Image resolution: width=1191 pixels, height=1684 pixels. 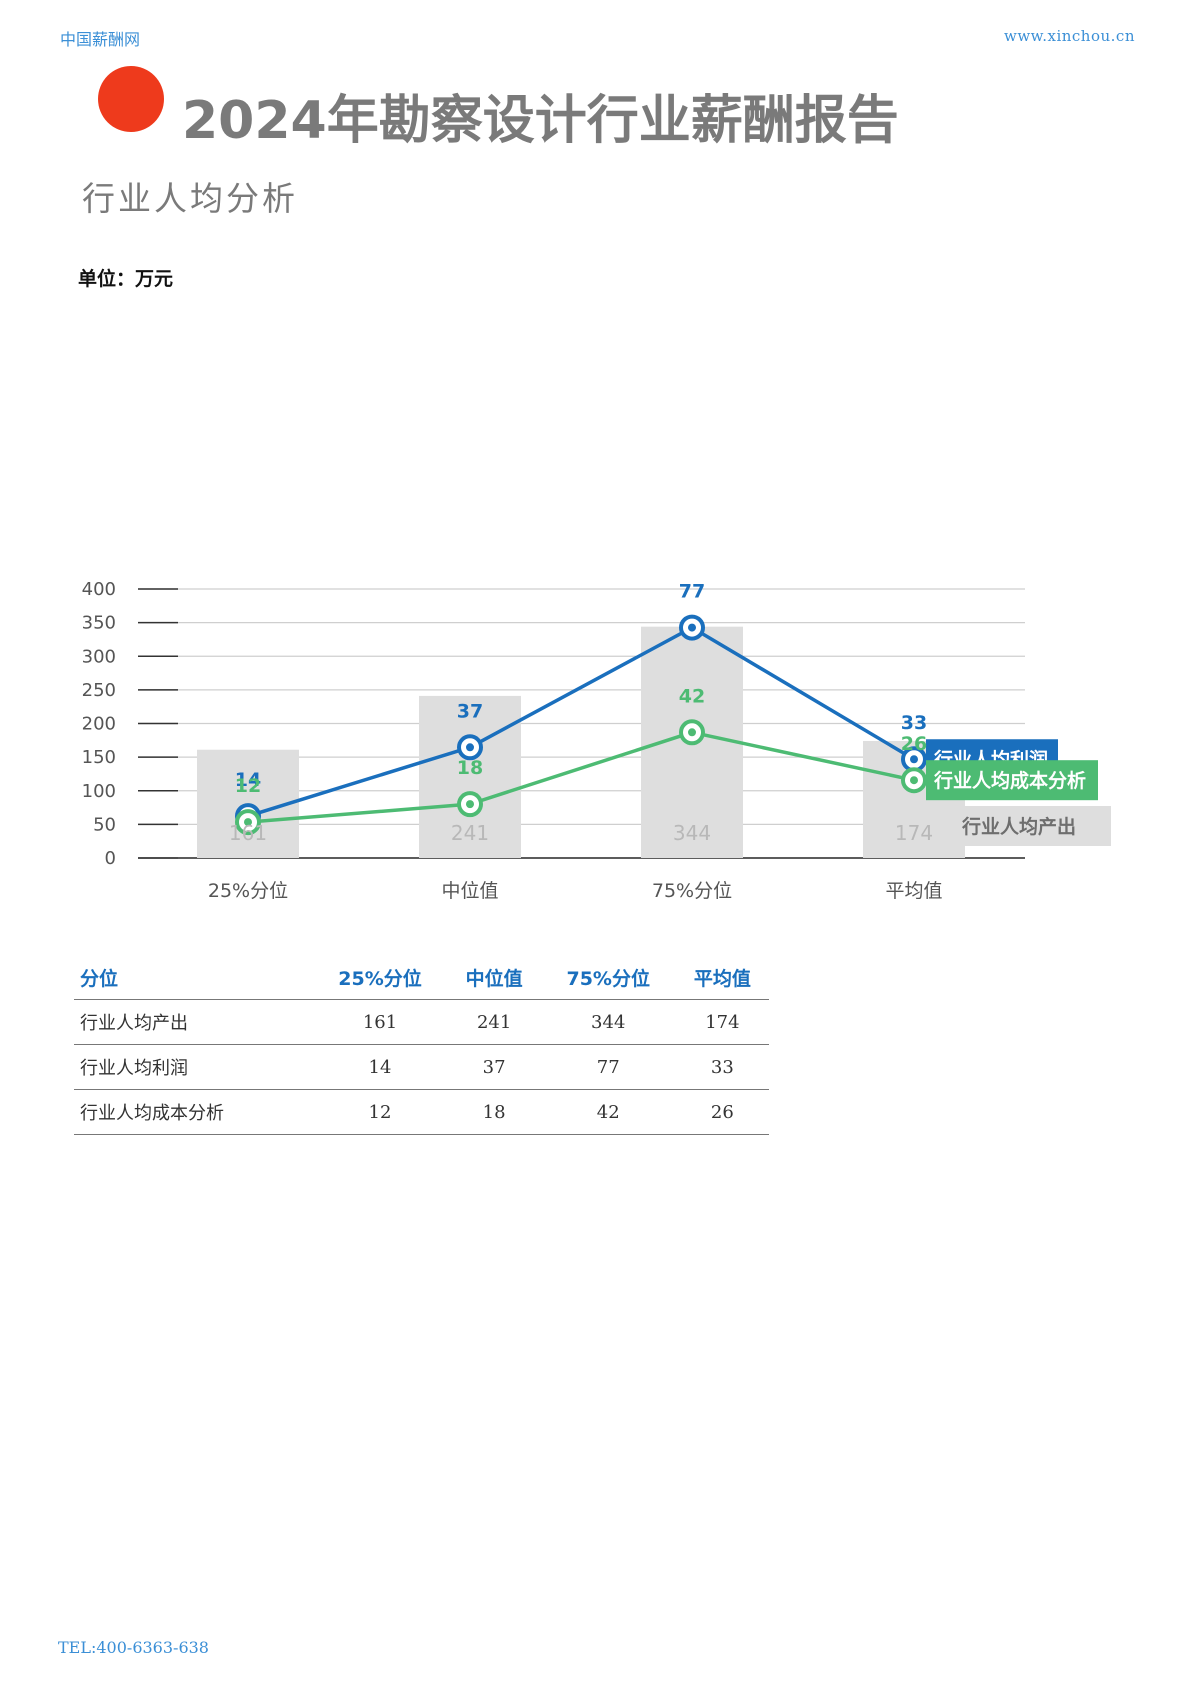 What do you see at coordinates (470, 768) in the screenshot?
I see `point-value-label: 18` at bounding box center [470, 768].